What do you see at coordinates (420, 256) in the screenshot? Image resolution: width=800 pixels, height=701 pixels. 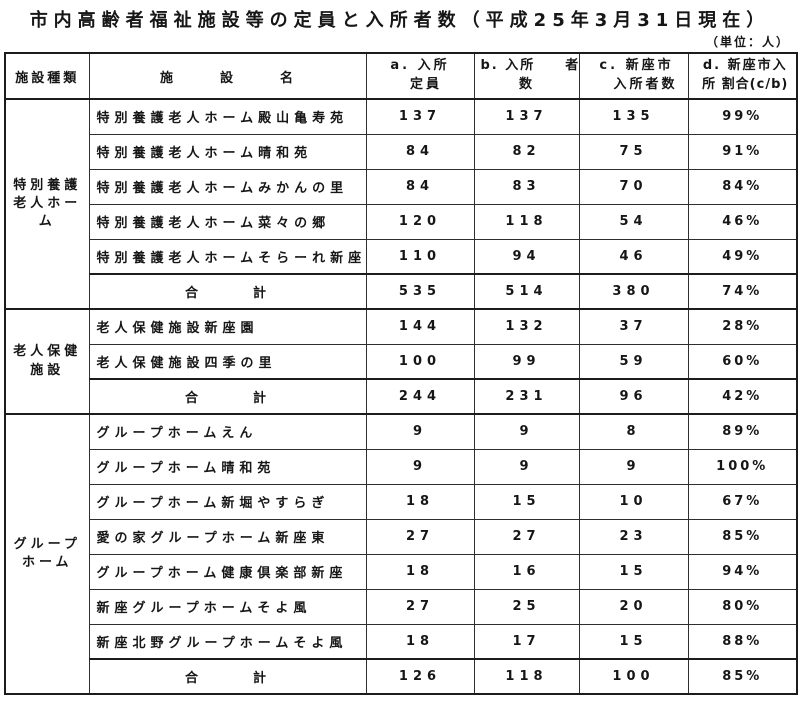 I see `capacity-cell: 110` at bounding box center [420, 256].